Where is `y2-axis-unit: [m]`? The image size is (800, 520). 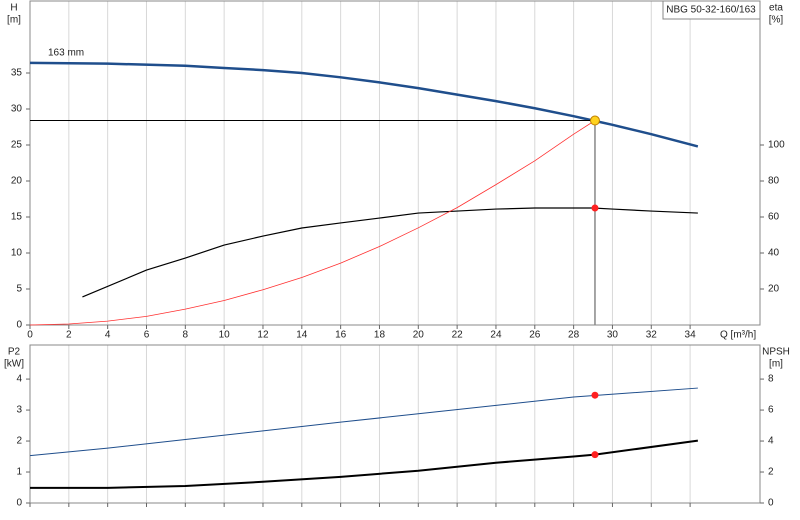 y2-axis-unit: [m] is located at coordinates (776, 364).